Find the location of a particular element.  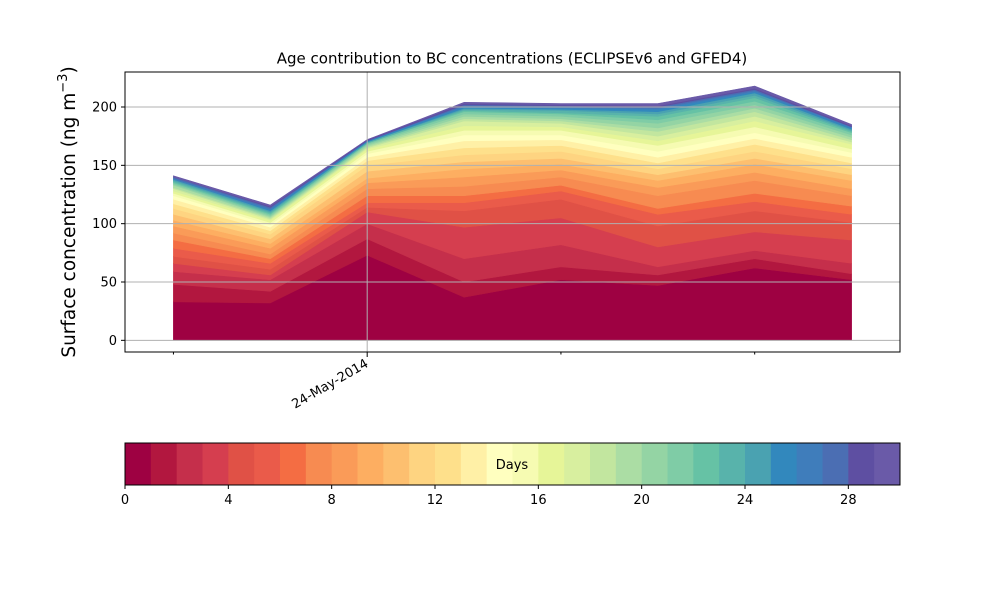

y-tick-label: 150 is located at coordinates (104, 166).